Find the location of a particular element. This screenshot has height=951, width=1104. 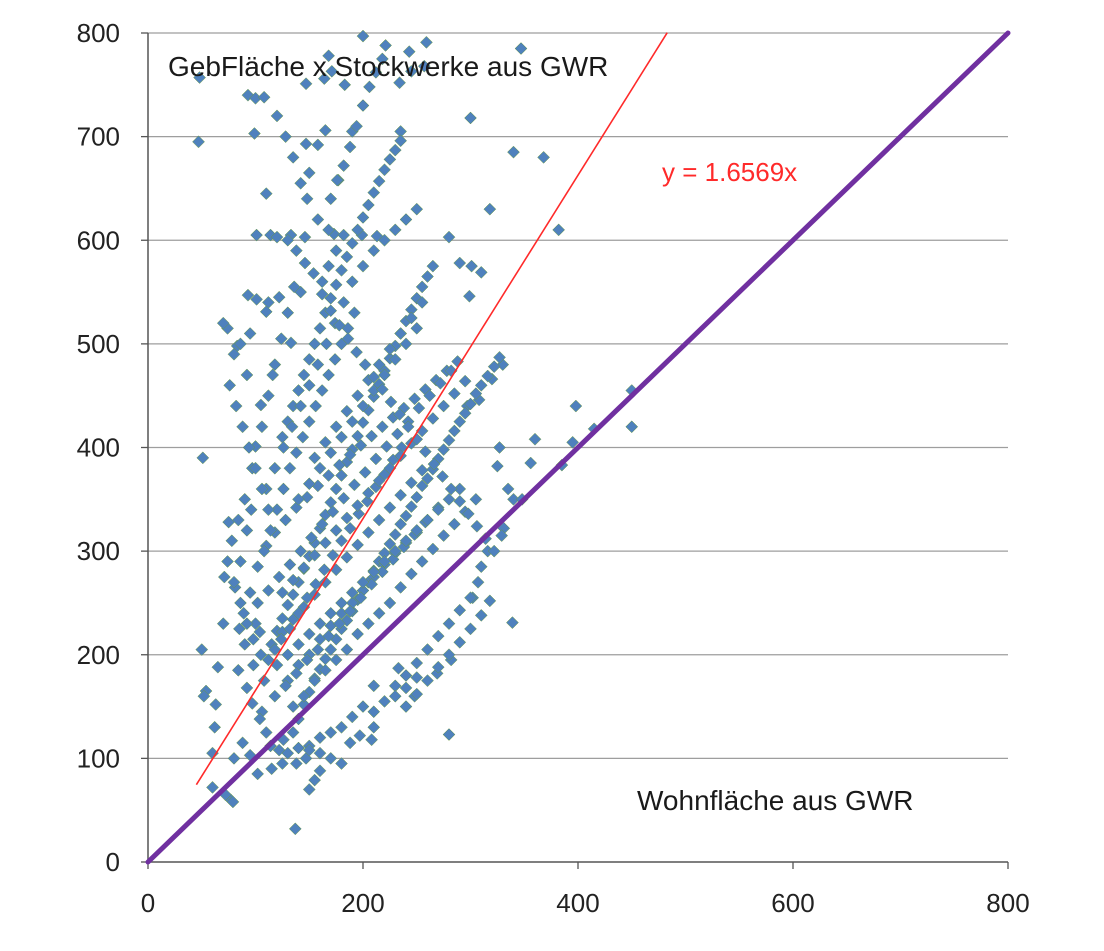

y-tick-label: 700 is located at coordinates (98, 137).